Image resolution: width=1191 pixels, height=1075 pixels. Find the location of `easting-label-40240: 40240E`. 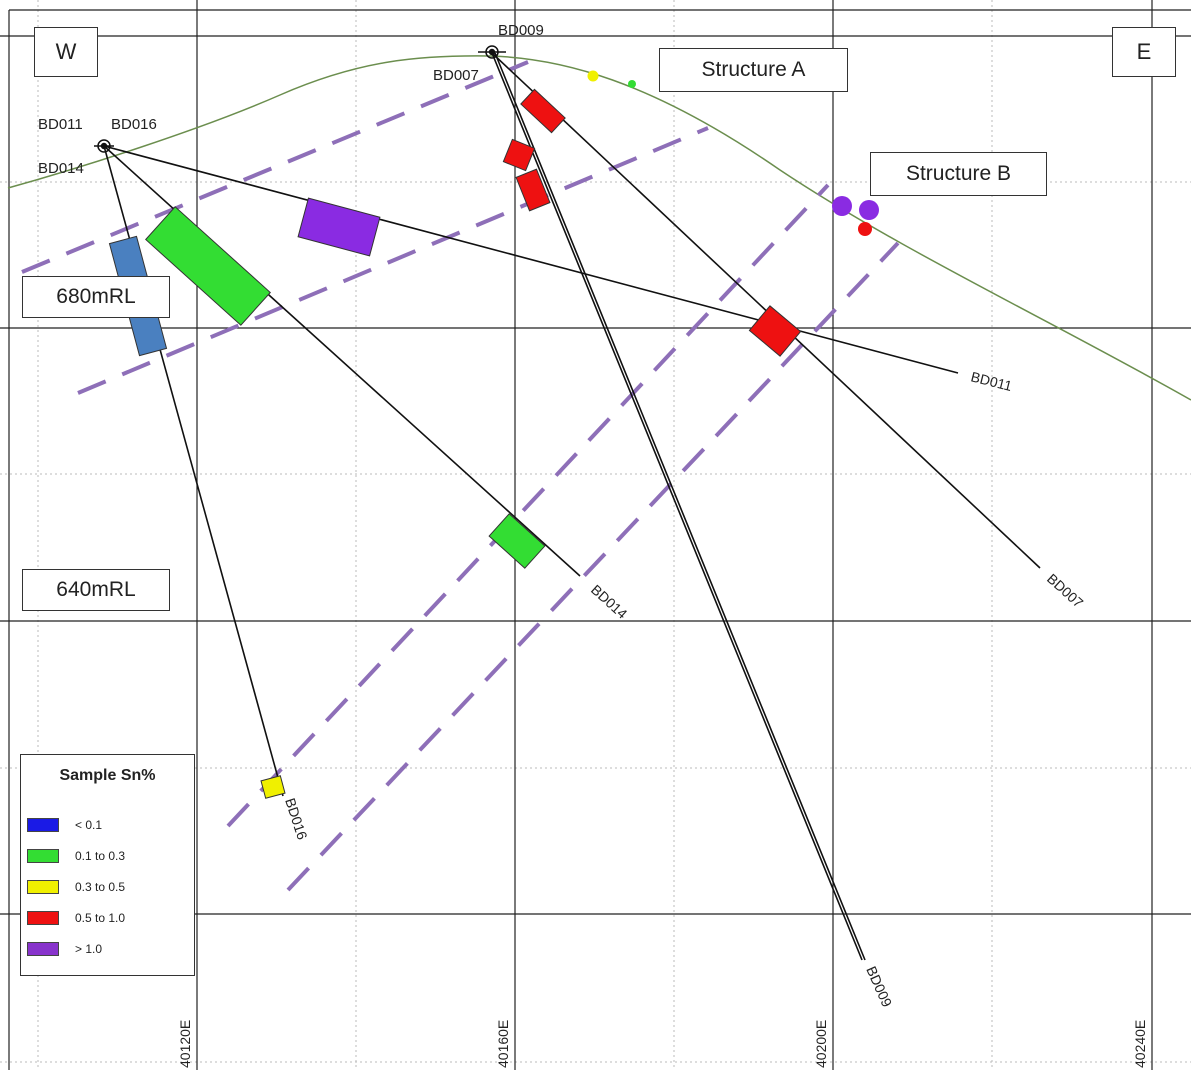

easting-label-40240: 40240E is located at coordinates (1140, 1044).